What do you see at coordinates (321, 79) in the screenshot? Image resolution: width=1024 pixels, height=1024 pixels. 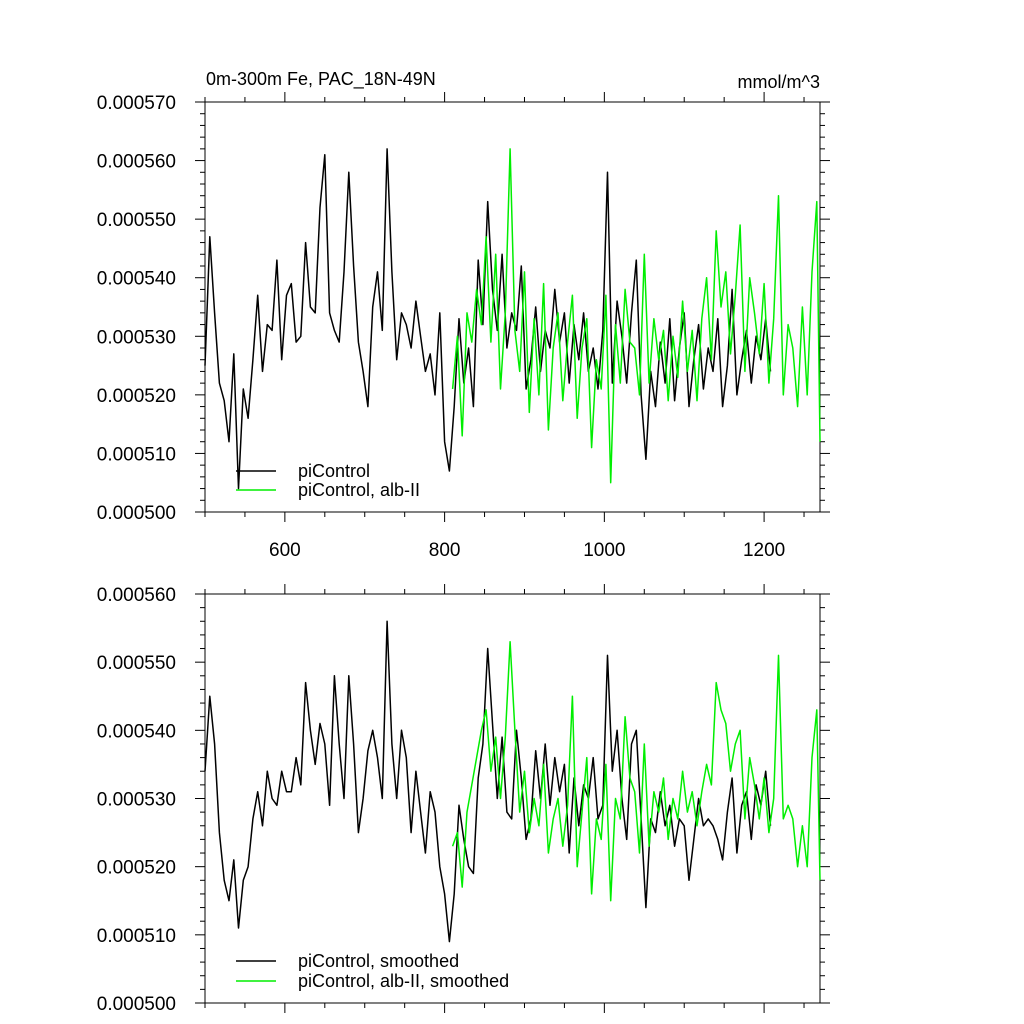 I see `top-chart-title: 0m-300m Fe, PAC_18N-49N` at bounding box center [321, 79].